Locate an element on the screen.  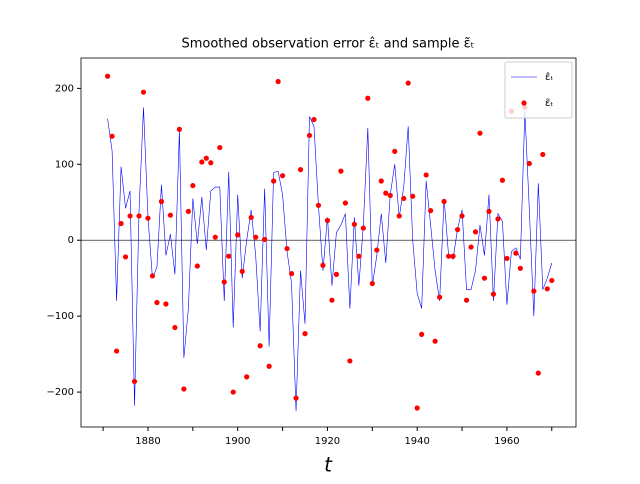
y-tick-label: 0 is located at coordinates (71, 240).